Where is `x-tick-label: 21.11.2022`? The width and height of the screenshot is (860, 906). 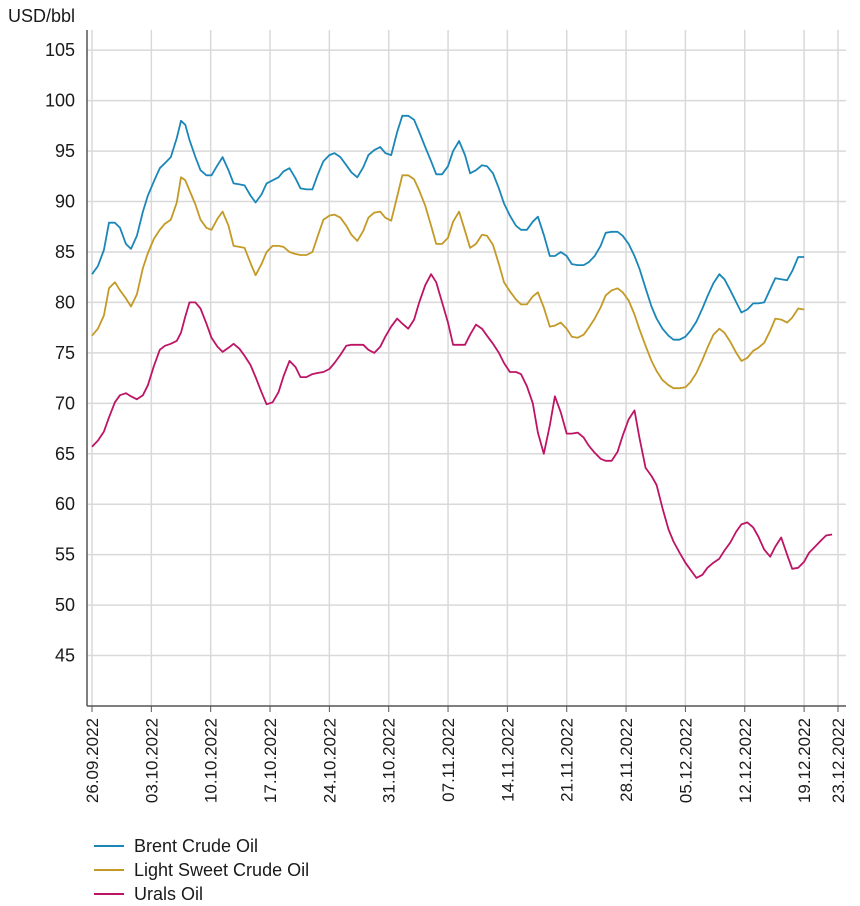
x-tick-label: 21.11.2022 is located at coordinates (567, 760).